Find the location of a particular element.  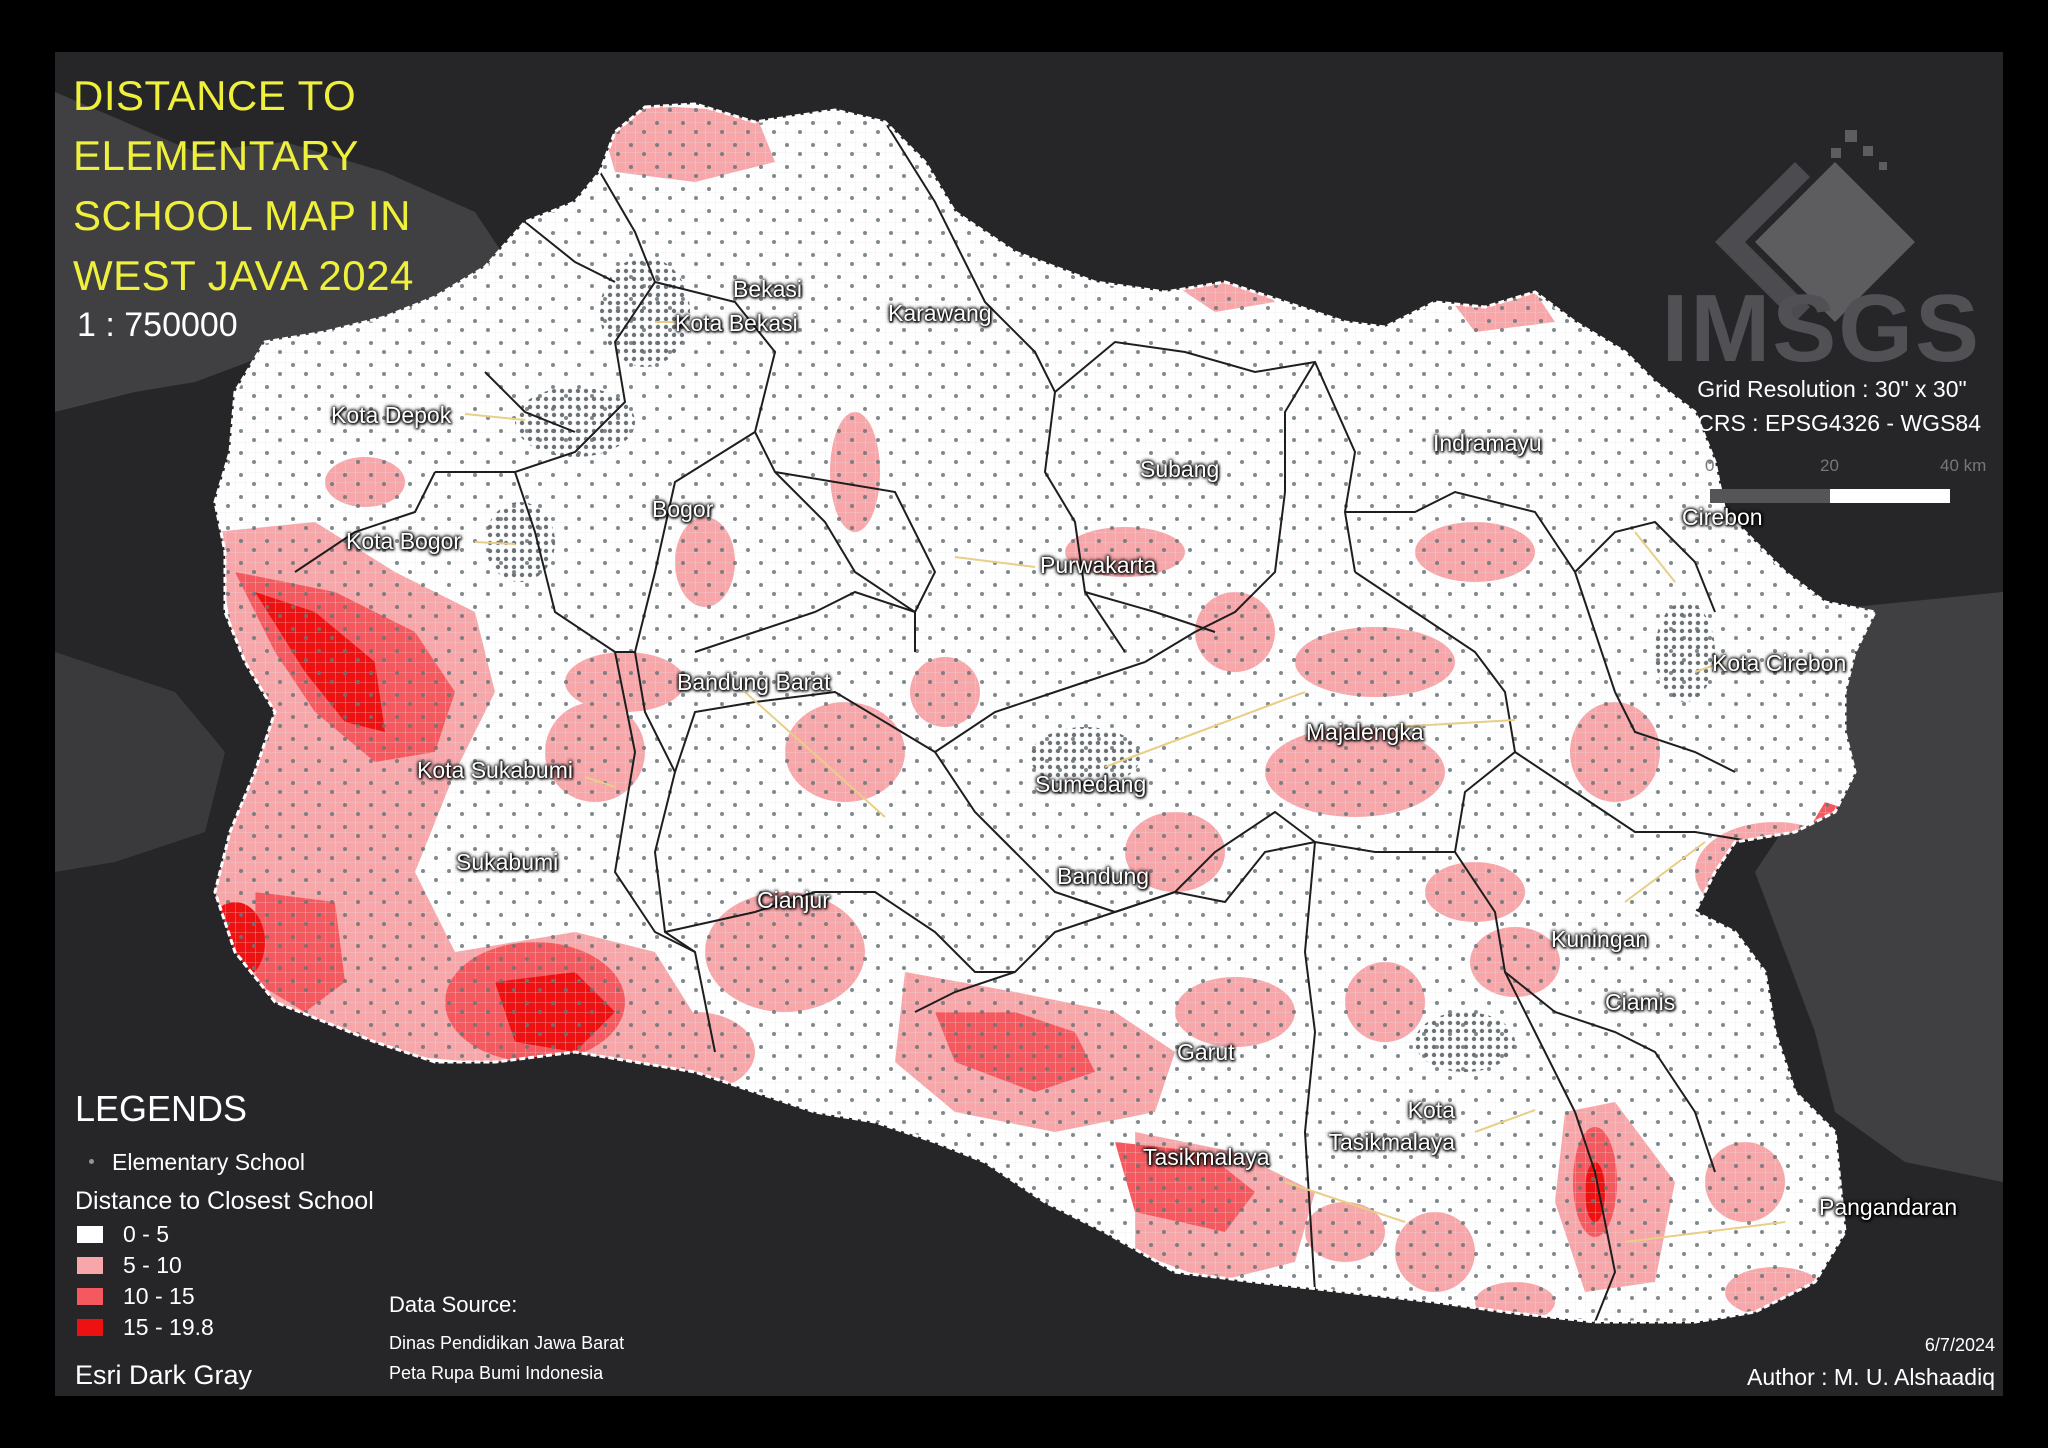

label-kota-bogor: Kota Bogor is located at coordinates (404, 541).